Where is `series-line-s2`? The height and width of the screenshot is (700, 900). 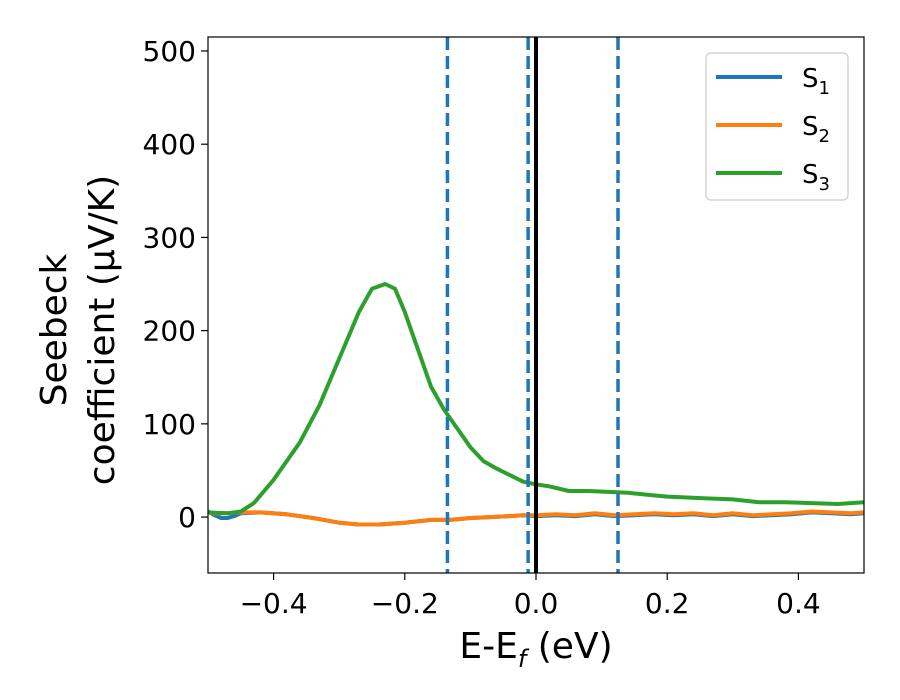
series-line-s2 is located at coordinates (536, 518).